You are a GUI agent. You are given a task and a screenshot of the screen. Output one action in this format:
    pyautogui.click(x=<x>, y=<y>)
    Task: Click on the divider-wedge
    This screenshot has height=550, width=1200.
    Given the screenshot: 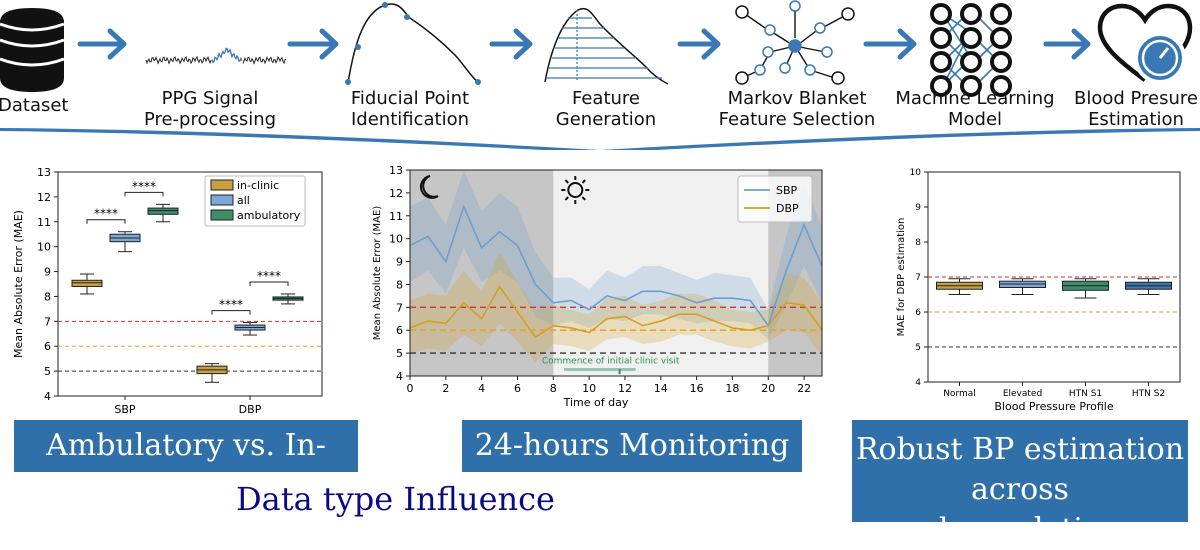 What is the action you would take?
    pyautogui.click(x=600, y=139)
    